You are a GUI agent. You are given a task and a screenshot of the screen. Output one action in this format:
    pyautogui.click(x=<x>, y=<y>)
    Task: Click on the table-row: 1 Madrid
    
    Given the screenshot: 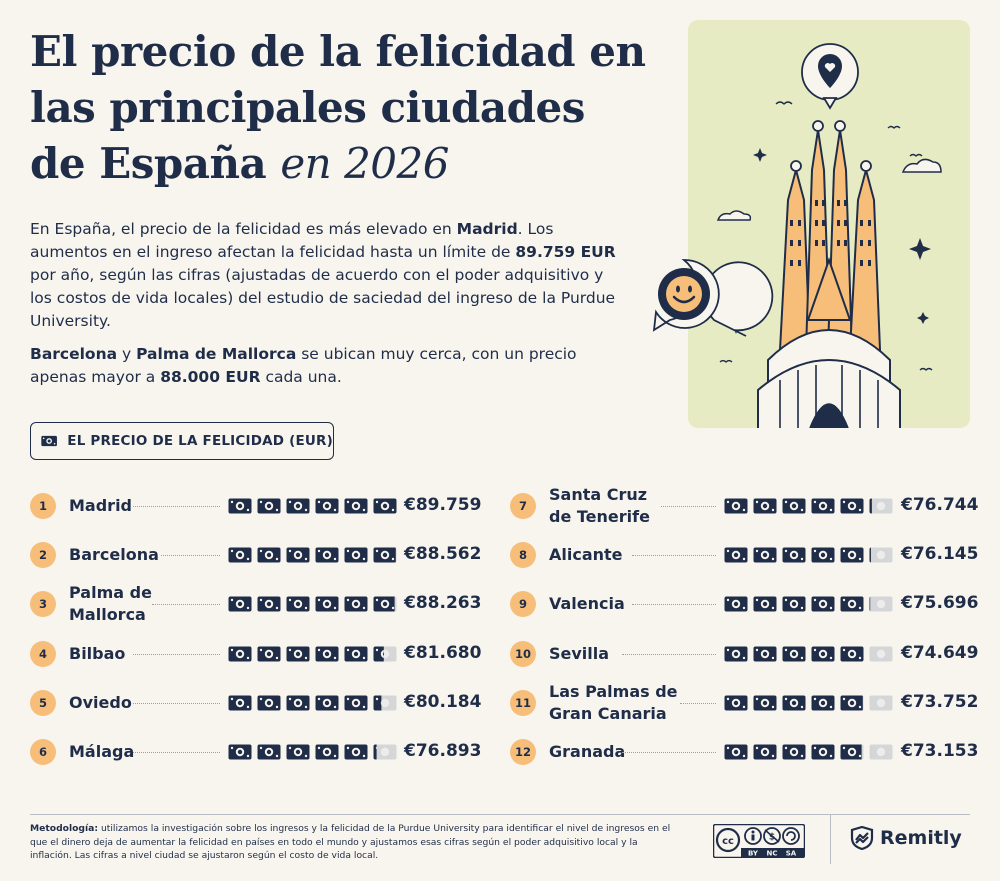 What is the action you would take?
    pyautogui.click(x=81, y=506)
    